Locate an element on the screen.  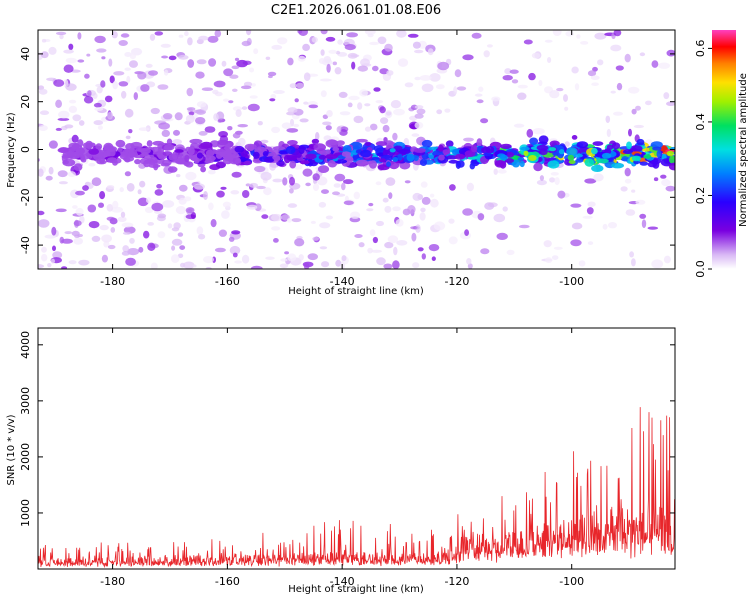
colorbar-tick-label: 0.4 is located at coordinates (700, 122).